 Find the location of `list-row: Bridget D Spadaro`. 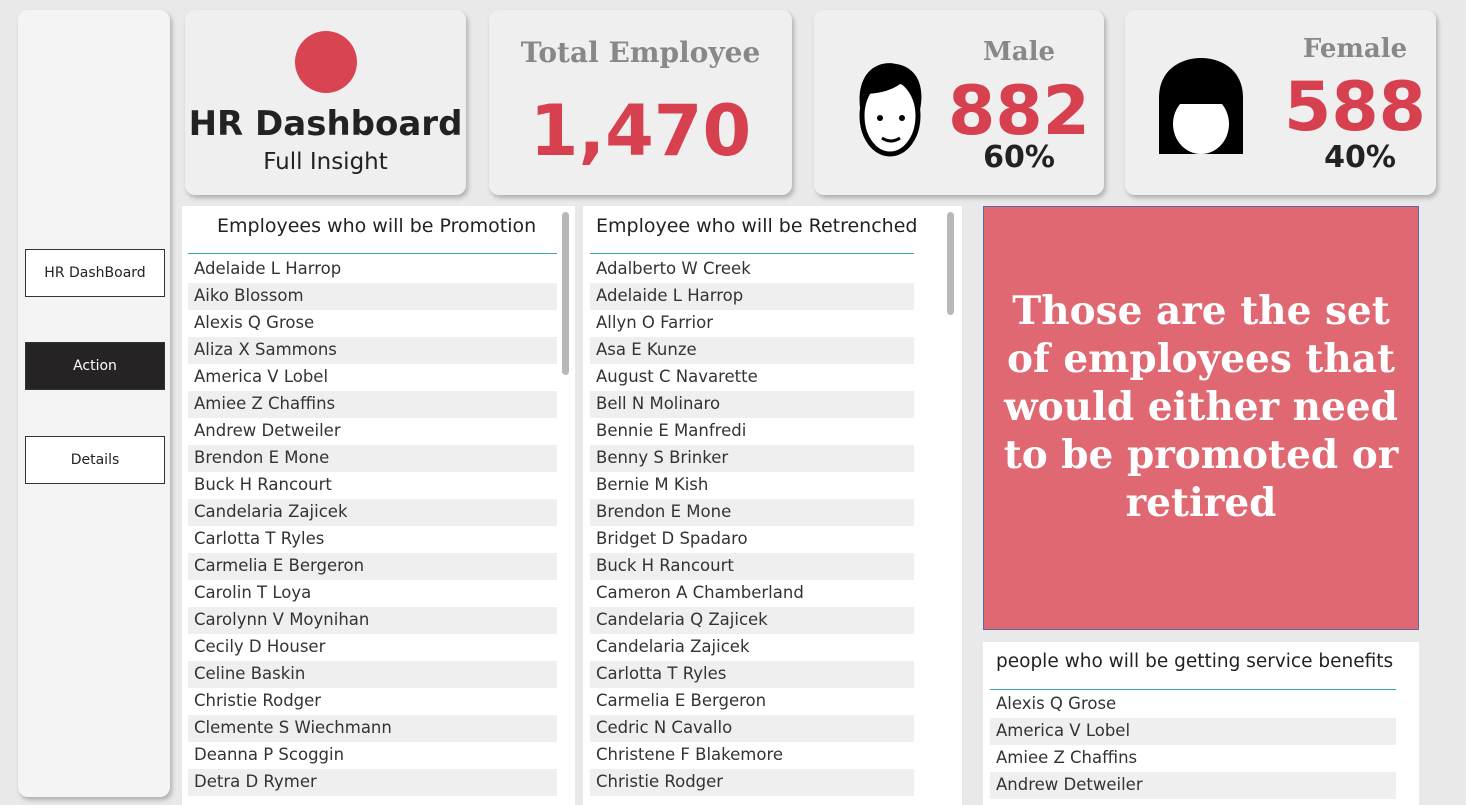

list-row: Bridget D Spadaro is located at coordinates (672, 538).